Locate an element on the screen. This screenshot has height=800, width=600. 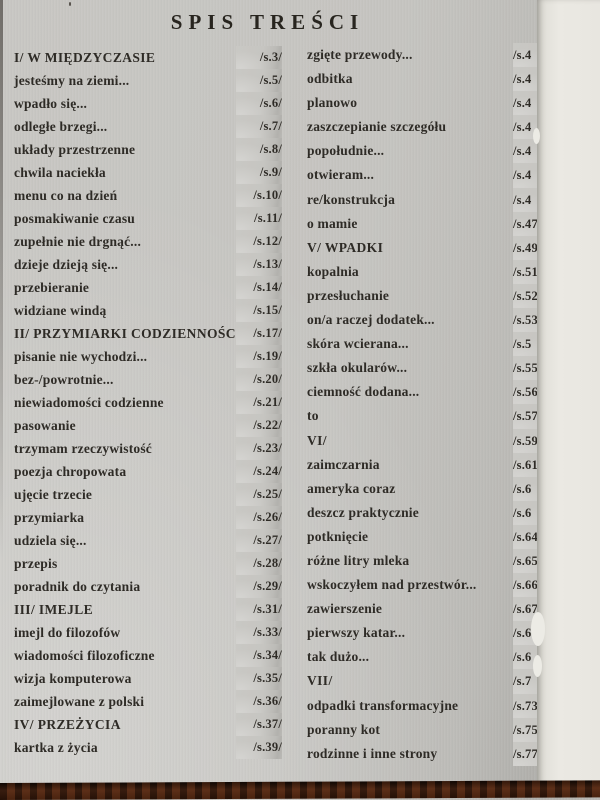
toc-entry-row: pierwszy katar.../s.68 is located at coordinates (440, 633).